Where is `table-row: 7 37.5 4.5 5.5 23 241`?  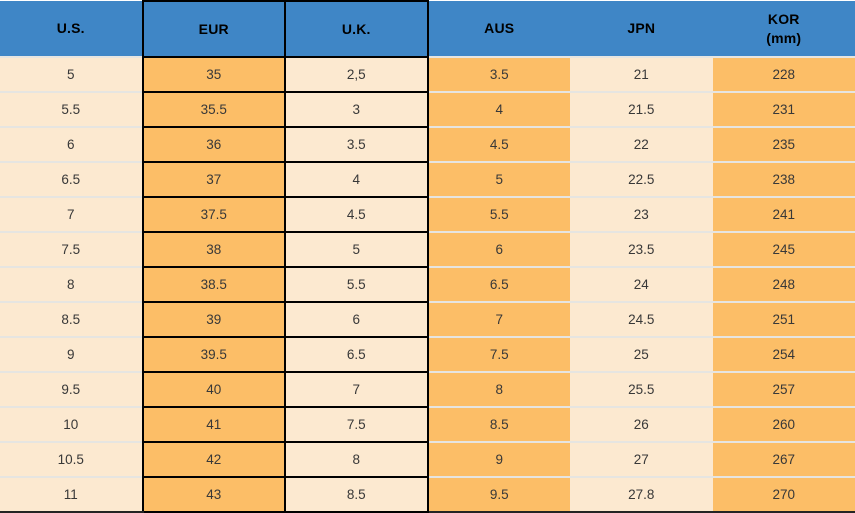 table-row: 7 37.5 4.5 5.5 23 241 is located at coordinates (427, 214).